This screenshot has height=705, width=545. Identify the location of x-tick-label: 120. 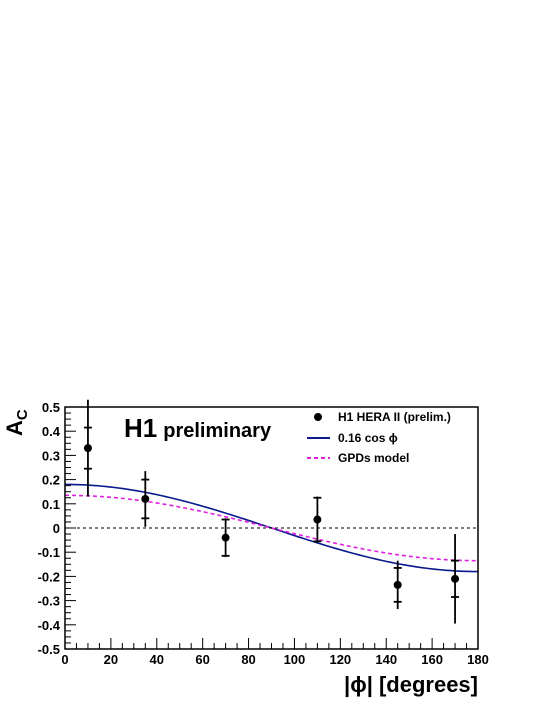
(340, 659).